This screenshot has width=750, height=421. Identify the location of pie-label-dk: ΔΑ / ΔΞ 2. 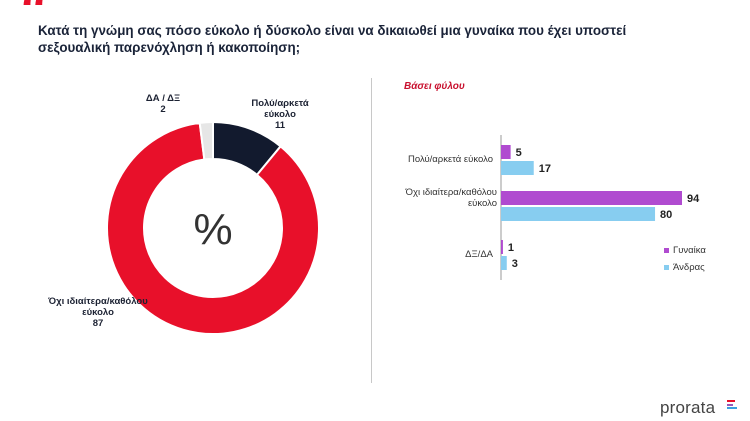
(163, 104).